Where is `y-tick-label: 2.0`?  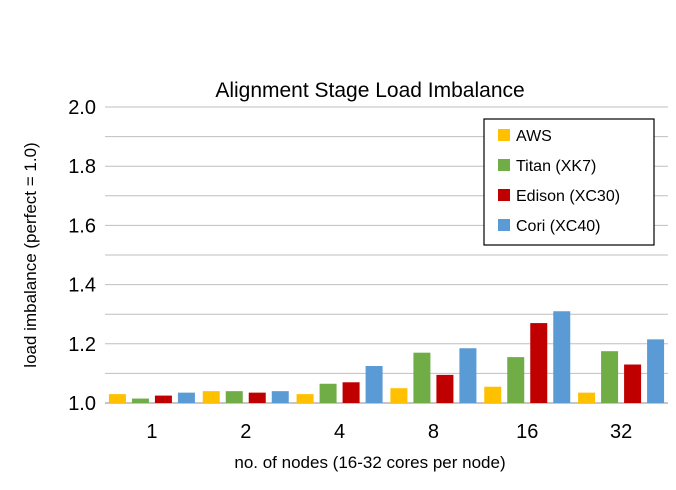 y-tick-label: 2.0 is located at coordinates (82, 108).